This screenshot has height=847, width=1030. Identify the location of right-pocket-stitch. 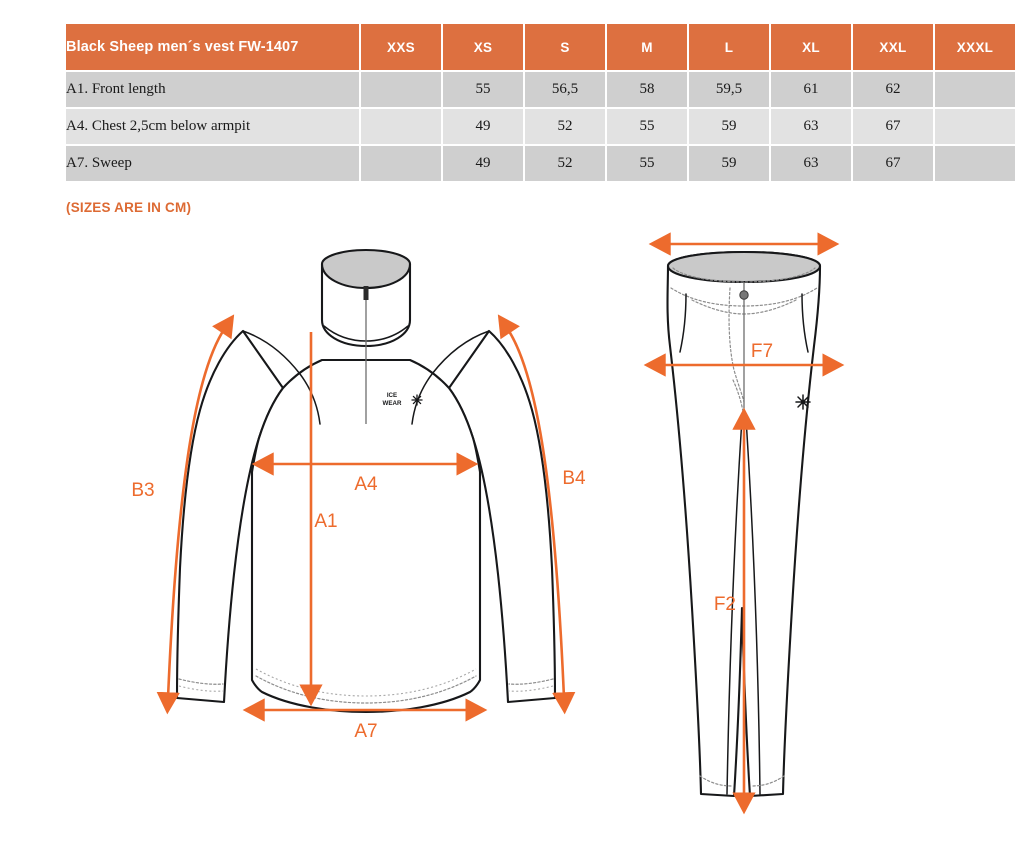
(770, 307).